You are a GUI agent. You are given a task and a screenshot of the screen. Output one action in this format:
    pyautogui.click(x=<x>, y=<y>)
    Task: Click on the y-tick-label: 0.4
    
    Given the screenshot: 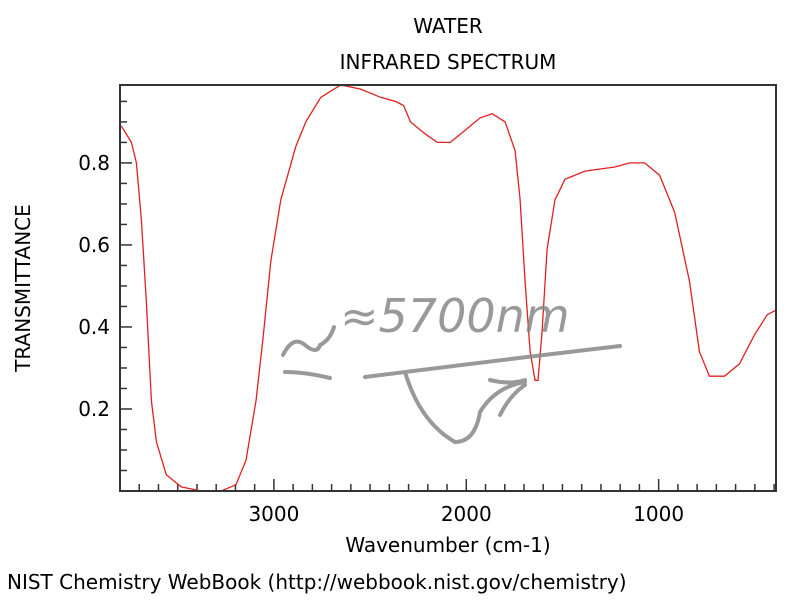 What is the action you would take?
    pyautogui.click(x=94, y=327)
    